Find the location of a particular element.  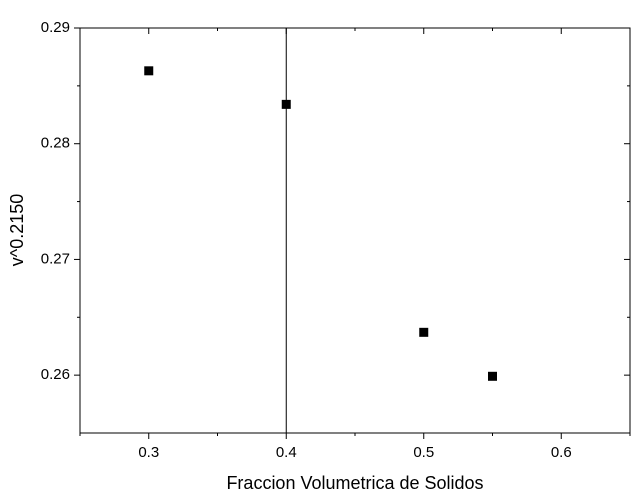

x-tick-label: 0.6 is located at coordinates (561, 452).